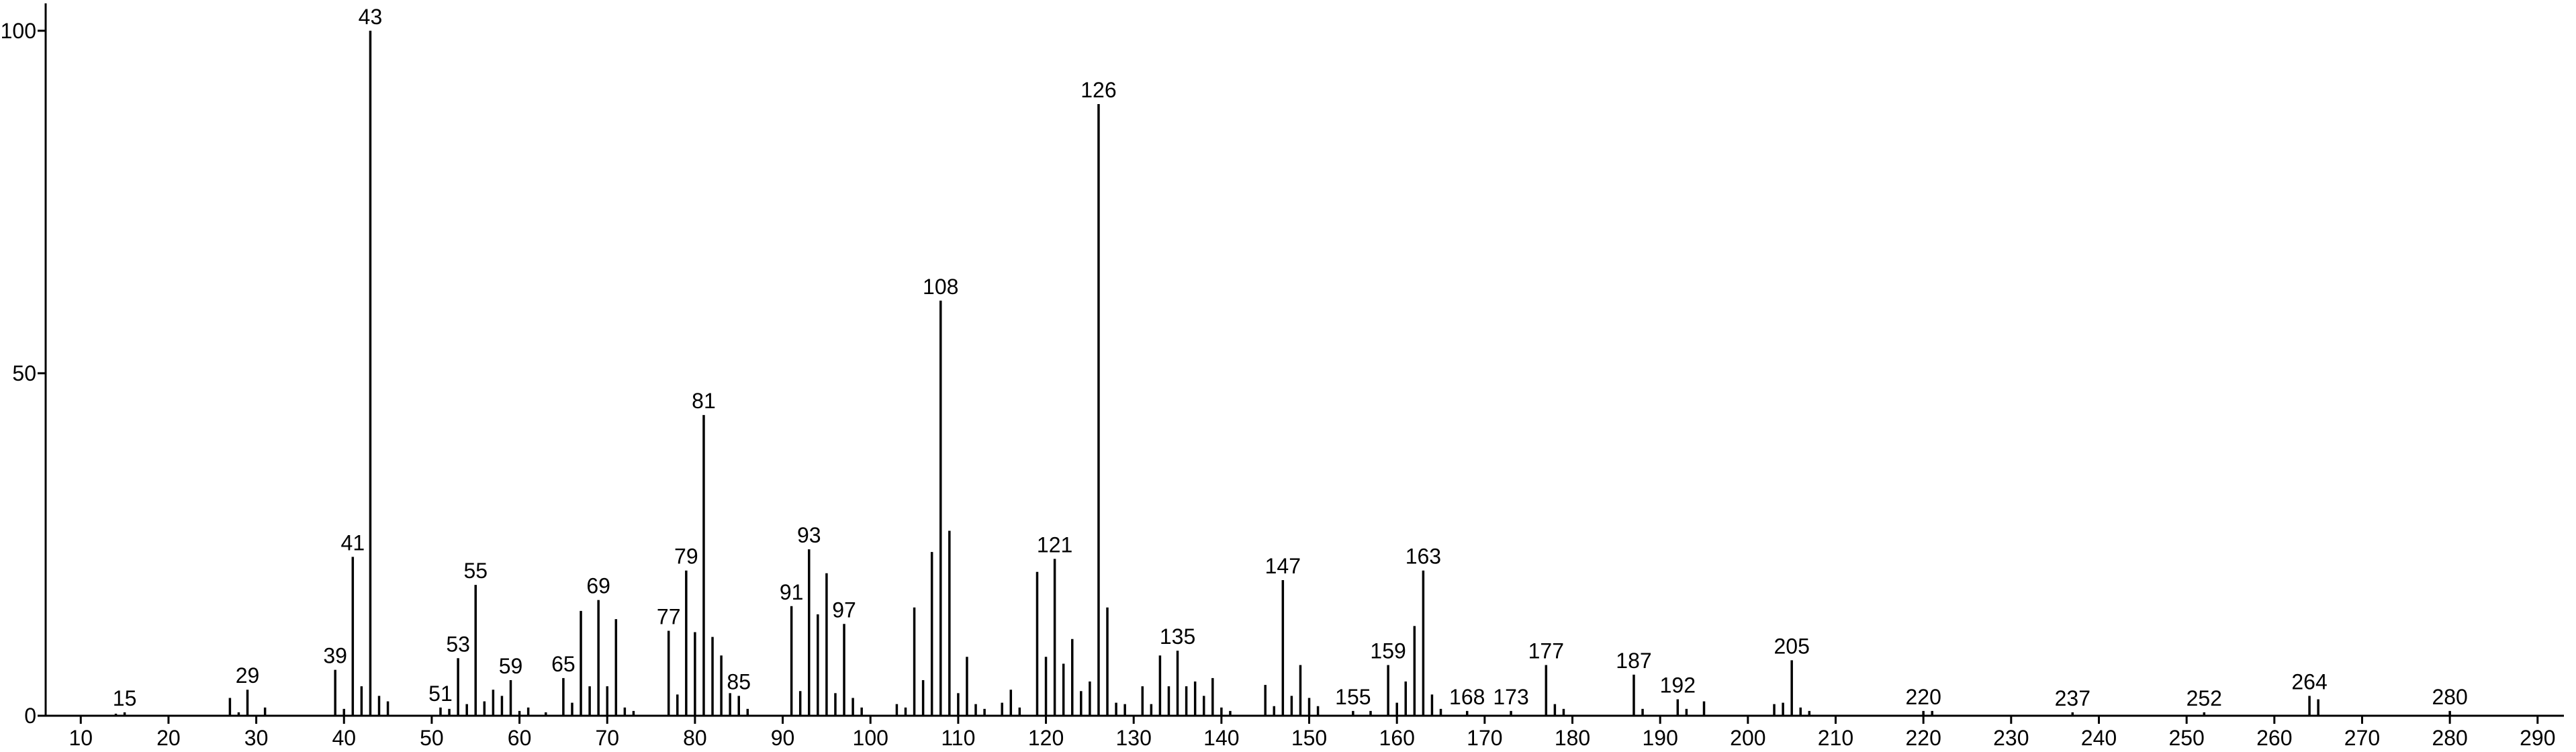 This screenshot has height=752, width=2576. Describe the element at coordinates (1098, 90) in the screenshot. I see `peak-label: 126` at that location.